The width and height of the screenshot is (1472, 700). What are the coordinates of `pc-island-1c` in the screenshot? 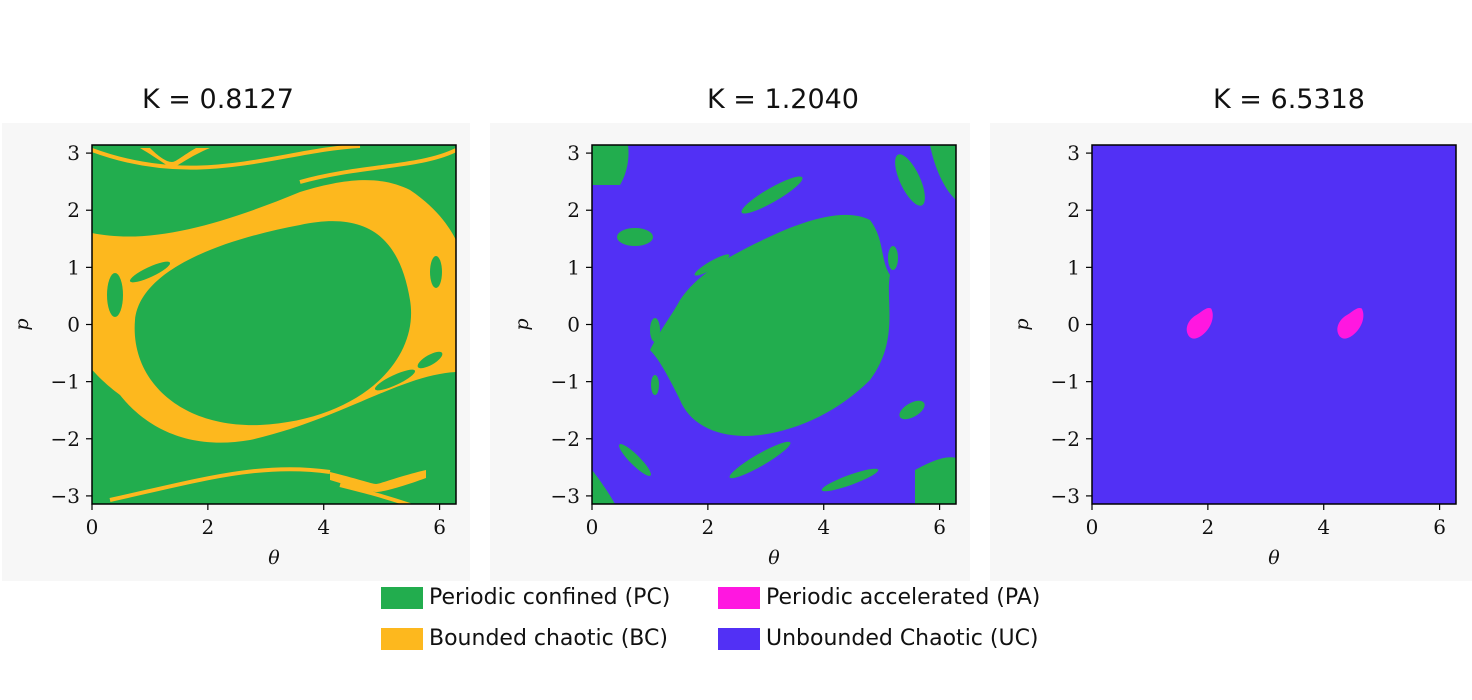 It's located at (150, 272).